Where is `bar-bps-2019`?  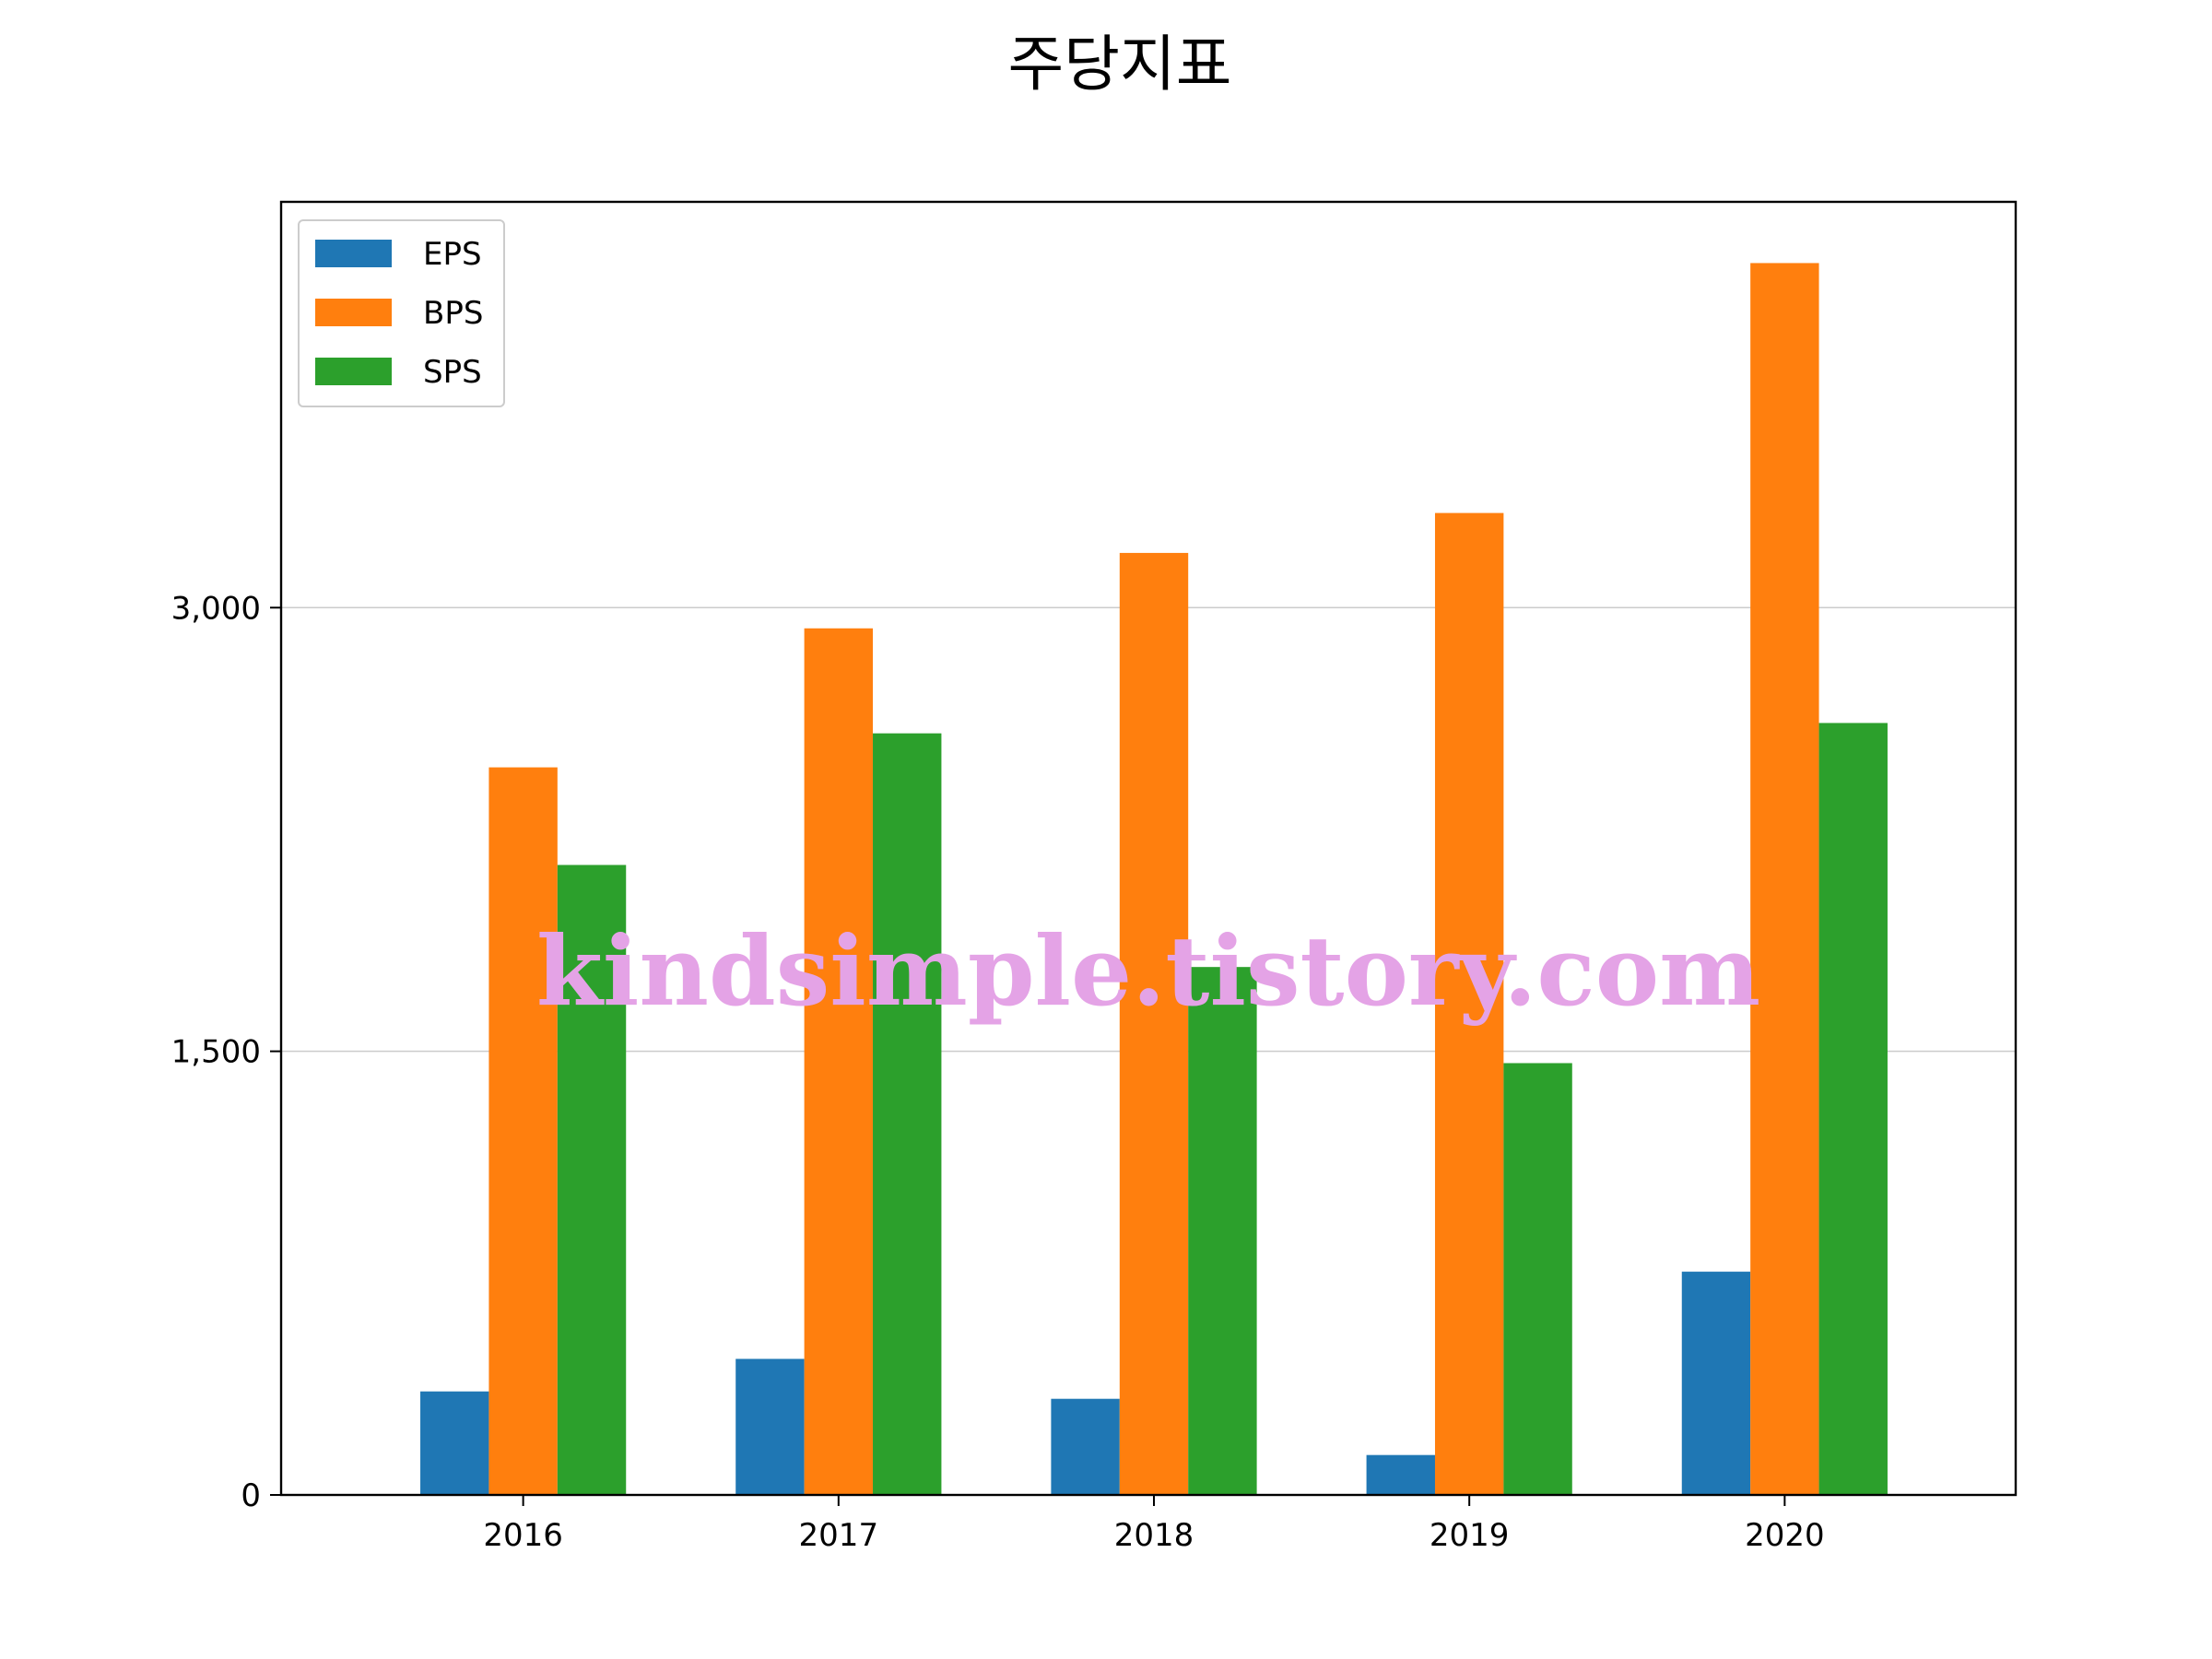
bar-bps-2019 is located at coordinates (1469, 1004).